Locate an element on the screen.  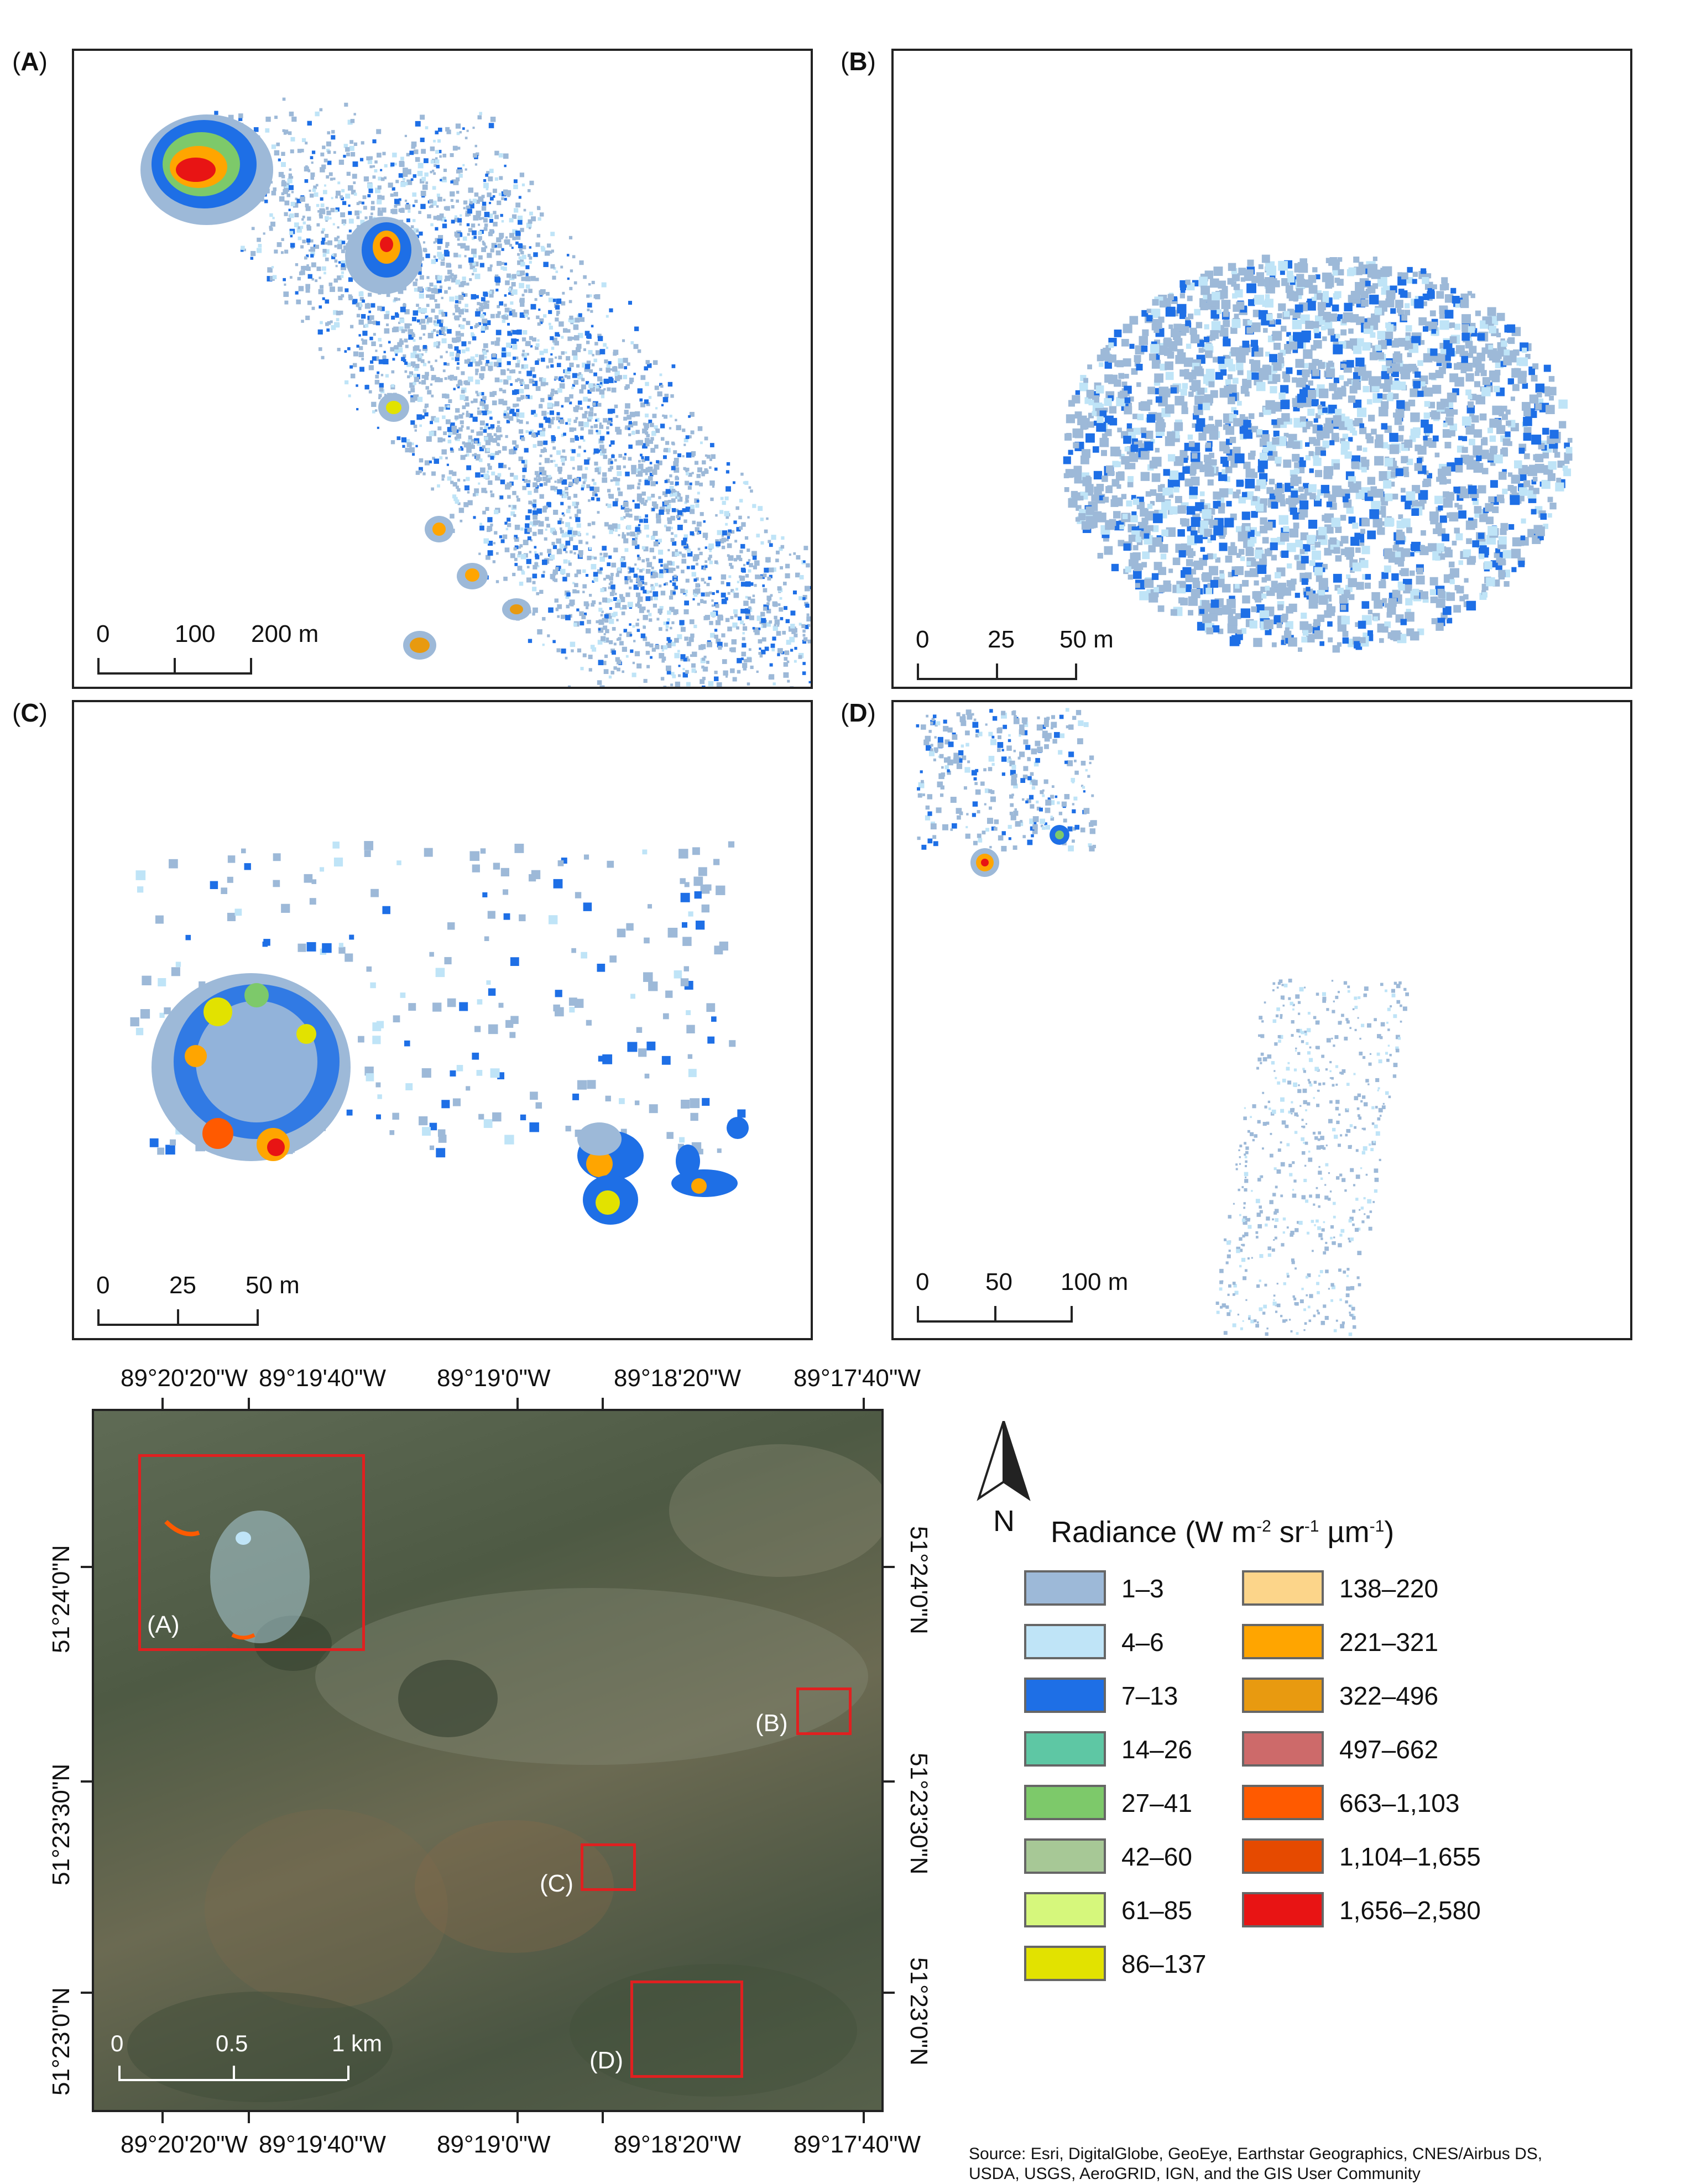
scale-tick-1: 50 is located at coordinates (998, 1282).